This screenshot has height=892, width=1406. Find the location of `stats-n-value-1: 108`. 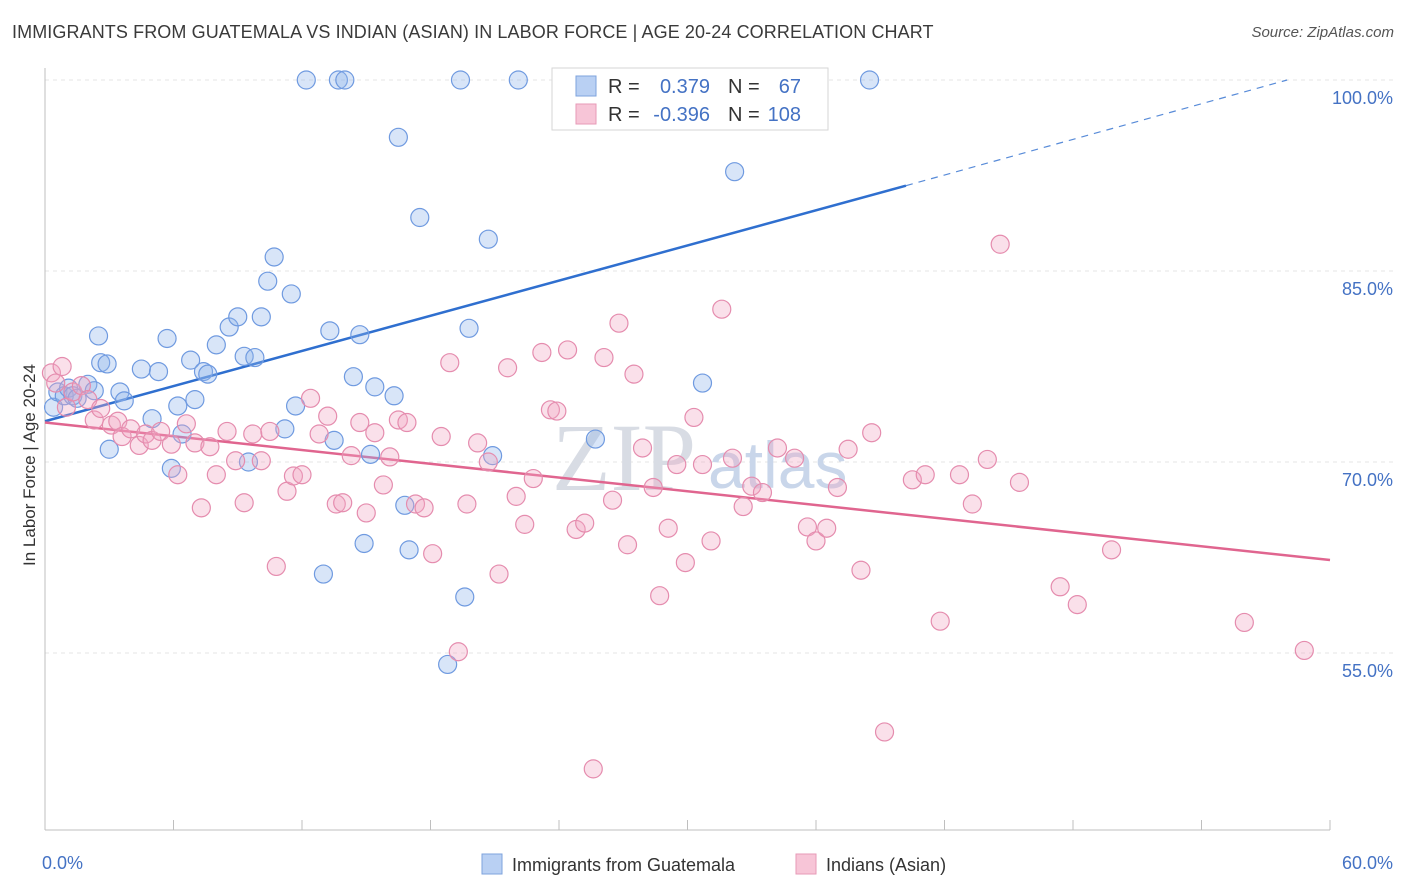

stats-n-value-1: 108 is located at coordinates (784, 115).